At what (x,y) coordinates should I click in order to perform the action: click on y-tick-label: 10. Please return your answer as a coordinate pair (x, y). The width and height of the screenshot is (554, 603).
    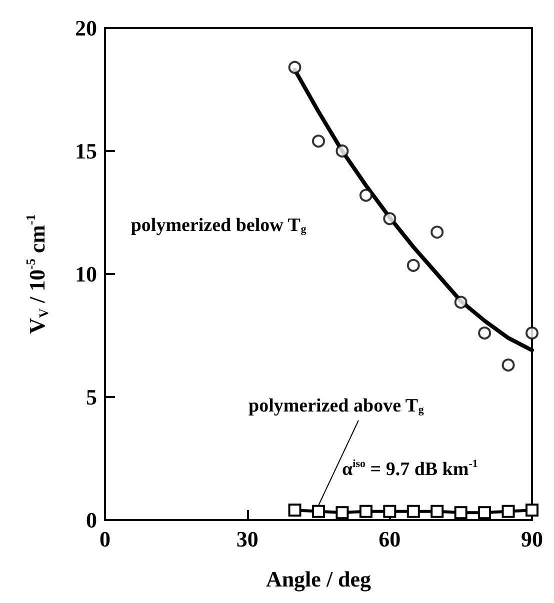
    Looking at the image, I should click on (86, 274).